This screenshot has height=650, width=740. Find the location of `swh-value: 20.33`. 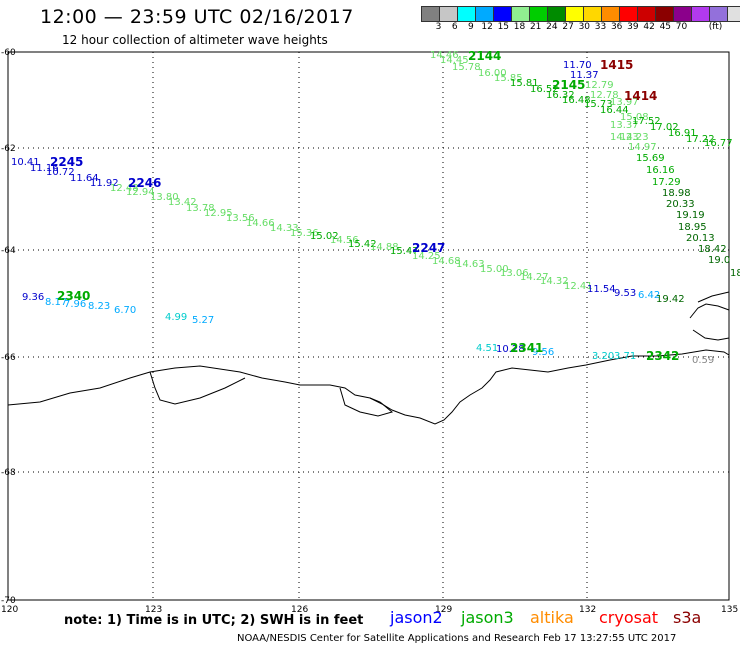

swh-value: 20.33 is located at coordinates (680, 204).